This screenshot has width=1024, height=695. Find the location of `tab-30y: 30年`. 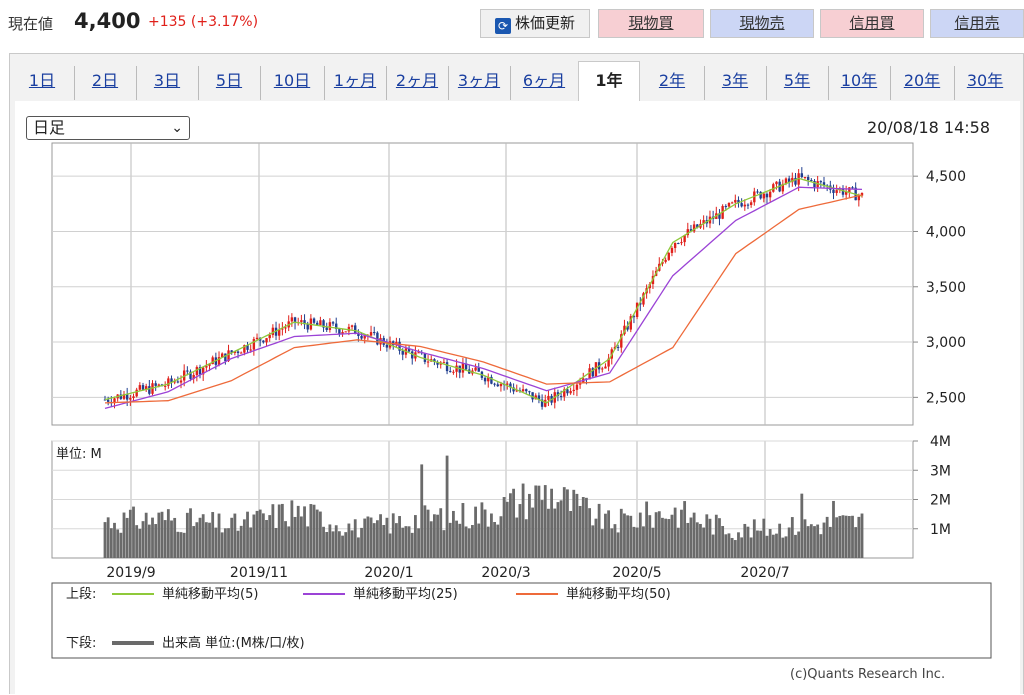

tab-30y: 30年 is located at coordinates (985, 80).